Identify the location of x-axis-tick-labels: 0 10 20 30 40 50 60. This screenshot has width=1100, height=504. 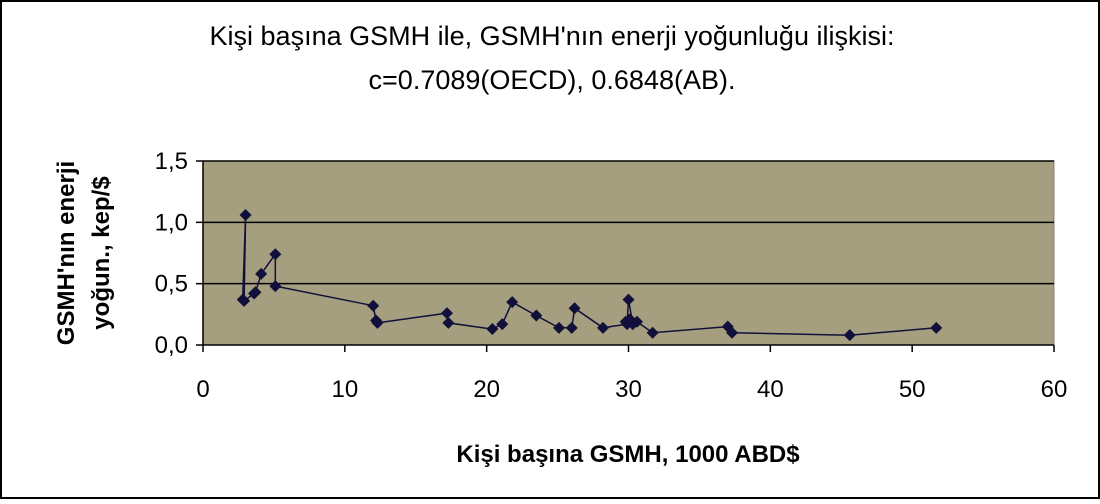
(631, 389).